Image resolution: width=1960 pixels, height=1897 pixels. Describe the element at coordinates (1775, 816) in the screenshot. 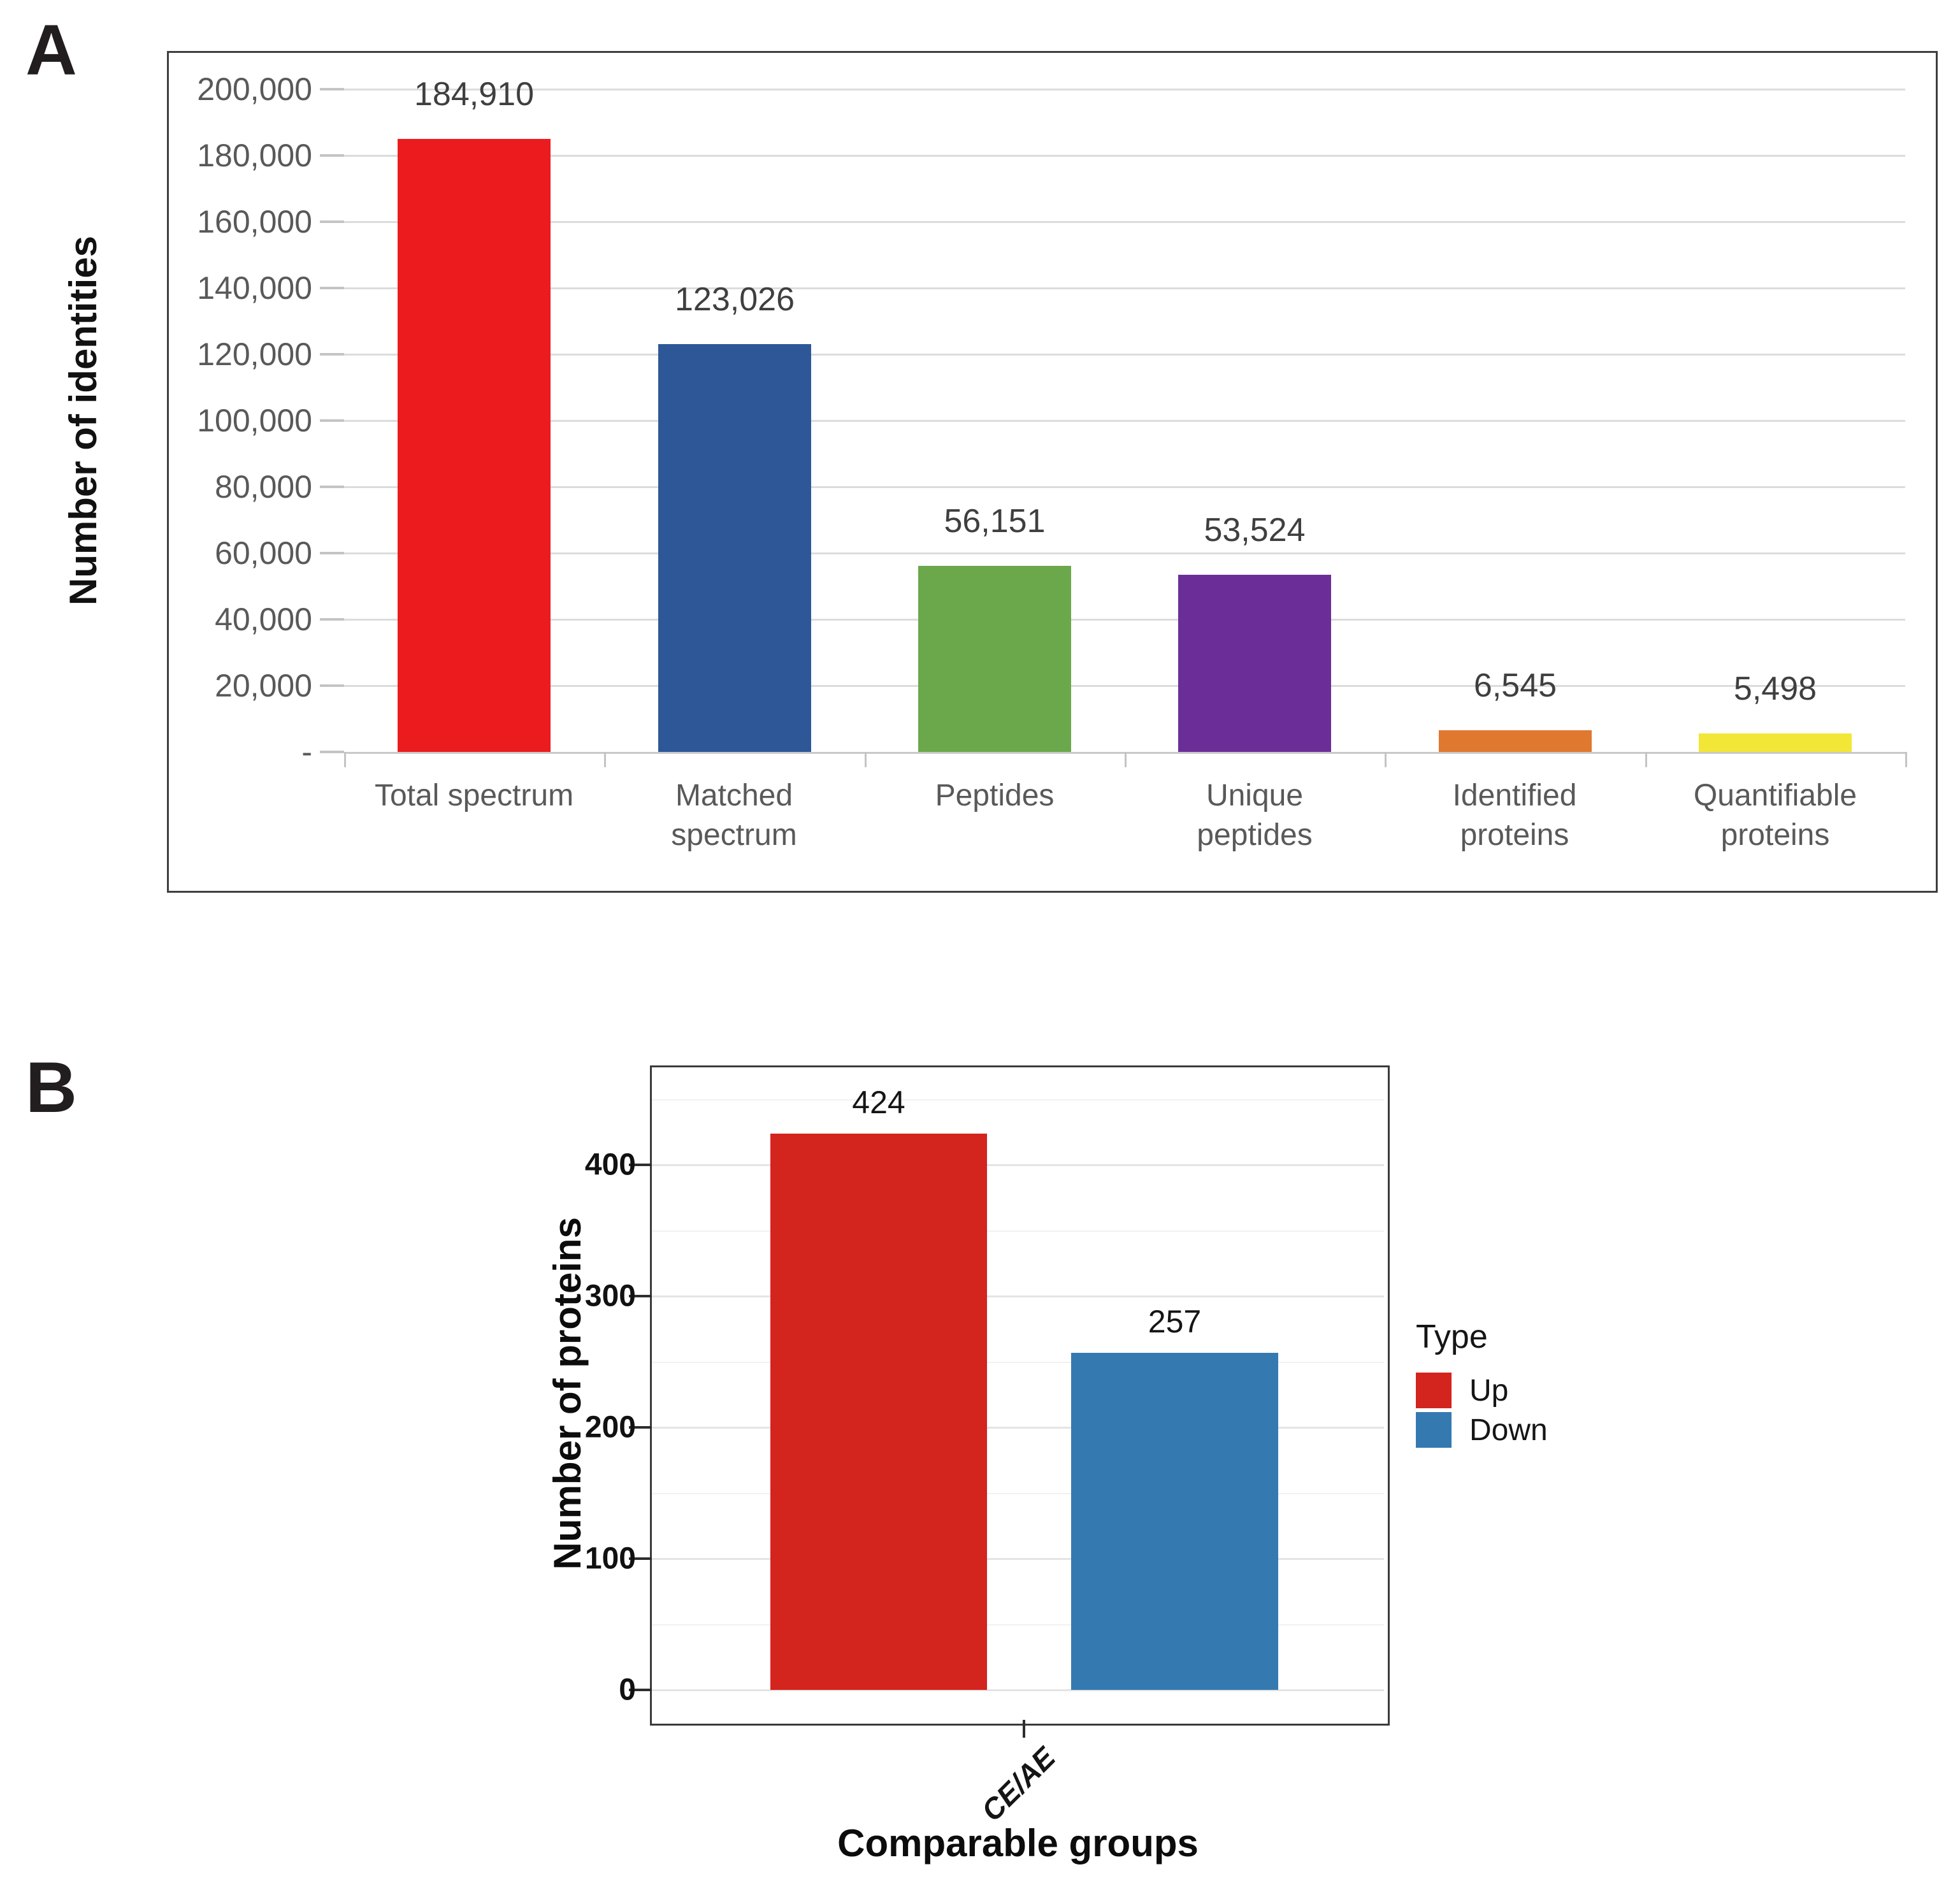

I see `category-label-quantifiable-proteins: Quantifiable proteins` at that location.